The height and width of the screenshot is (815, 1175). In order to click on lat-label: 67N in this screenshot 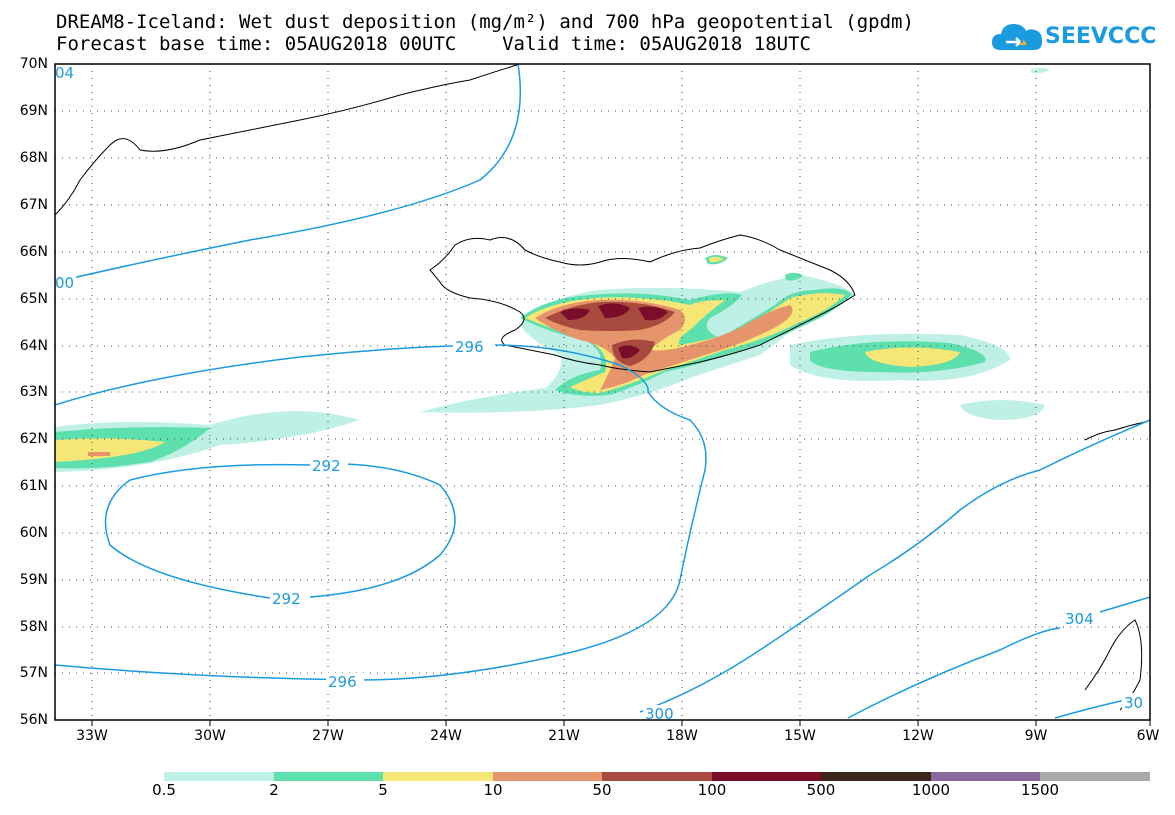, I will do `click(33, 205)`.